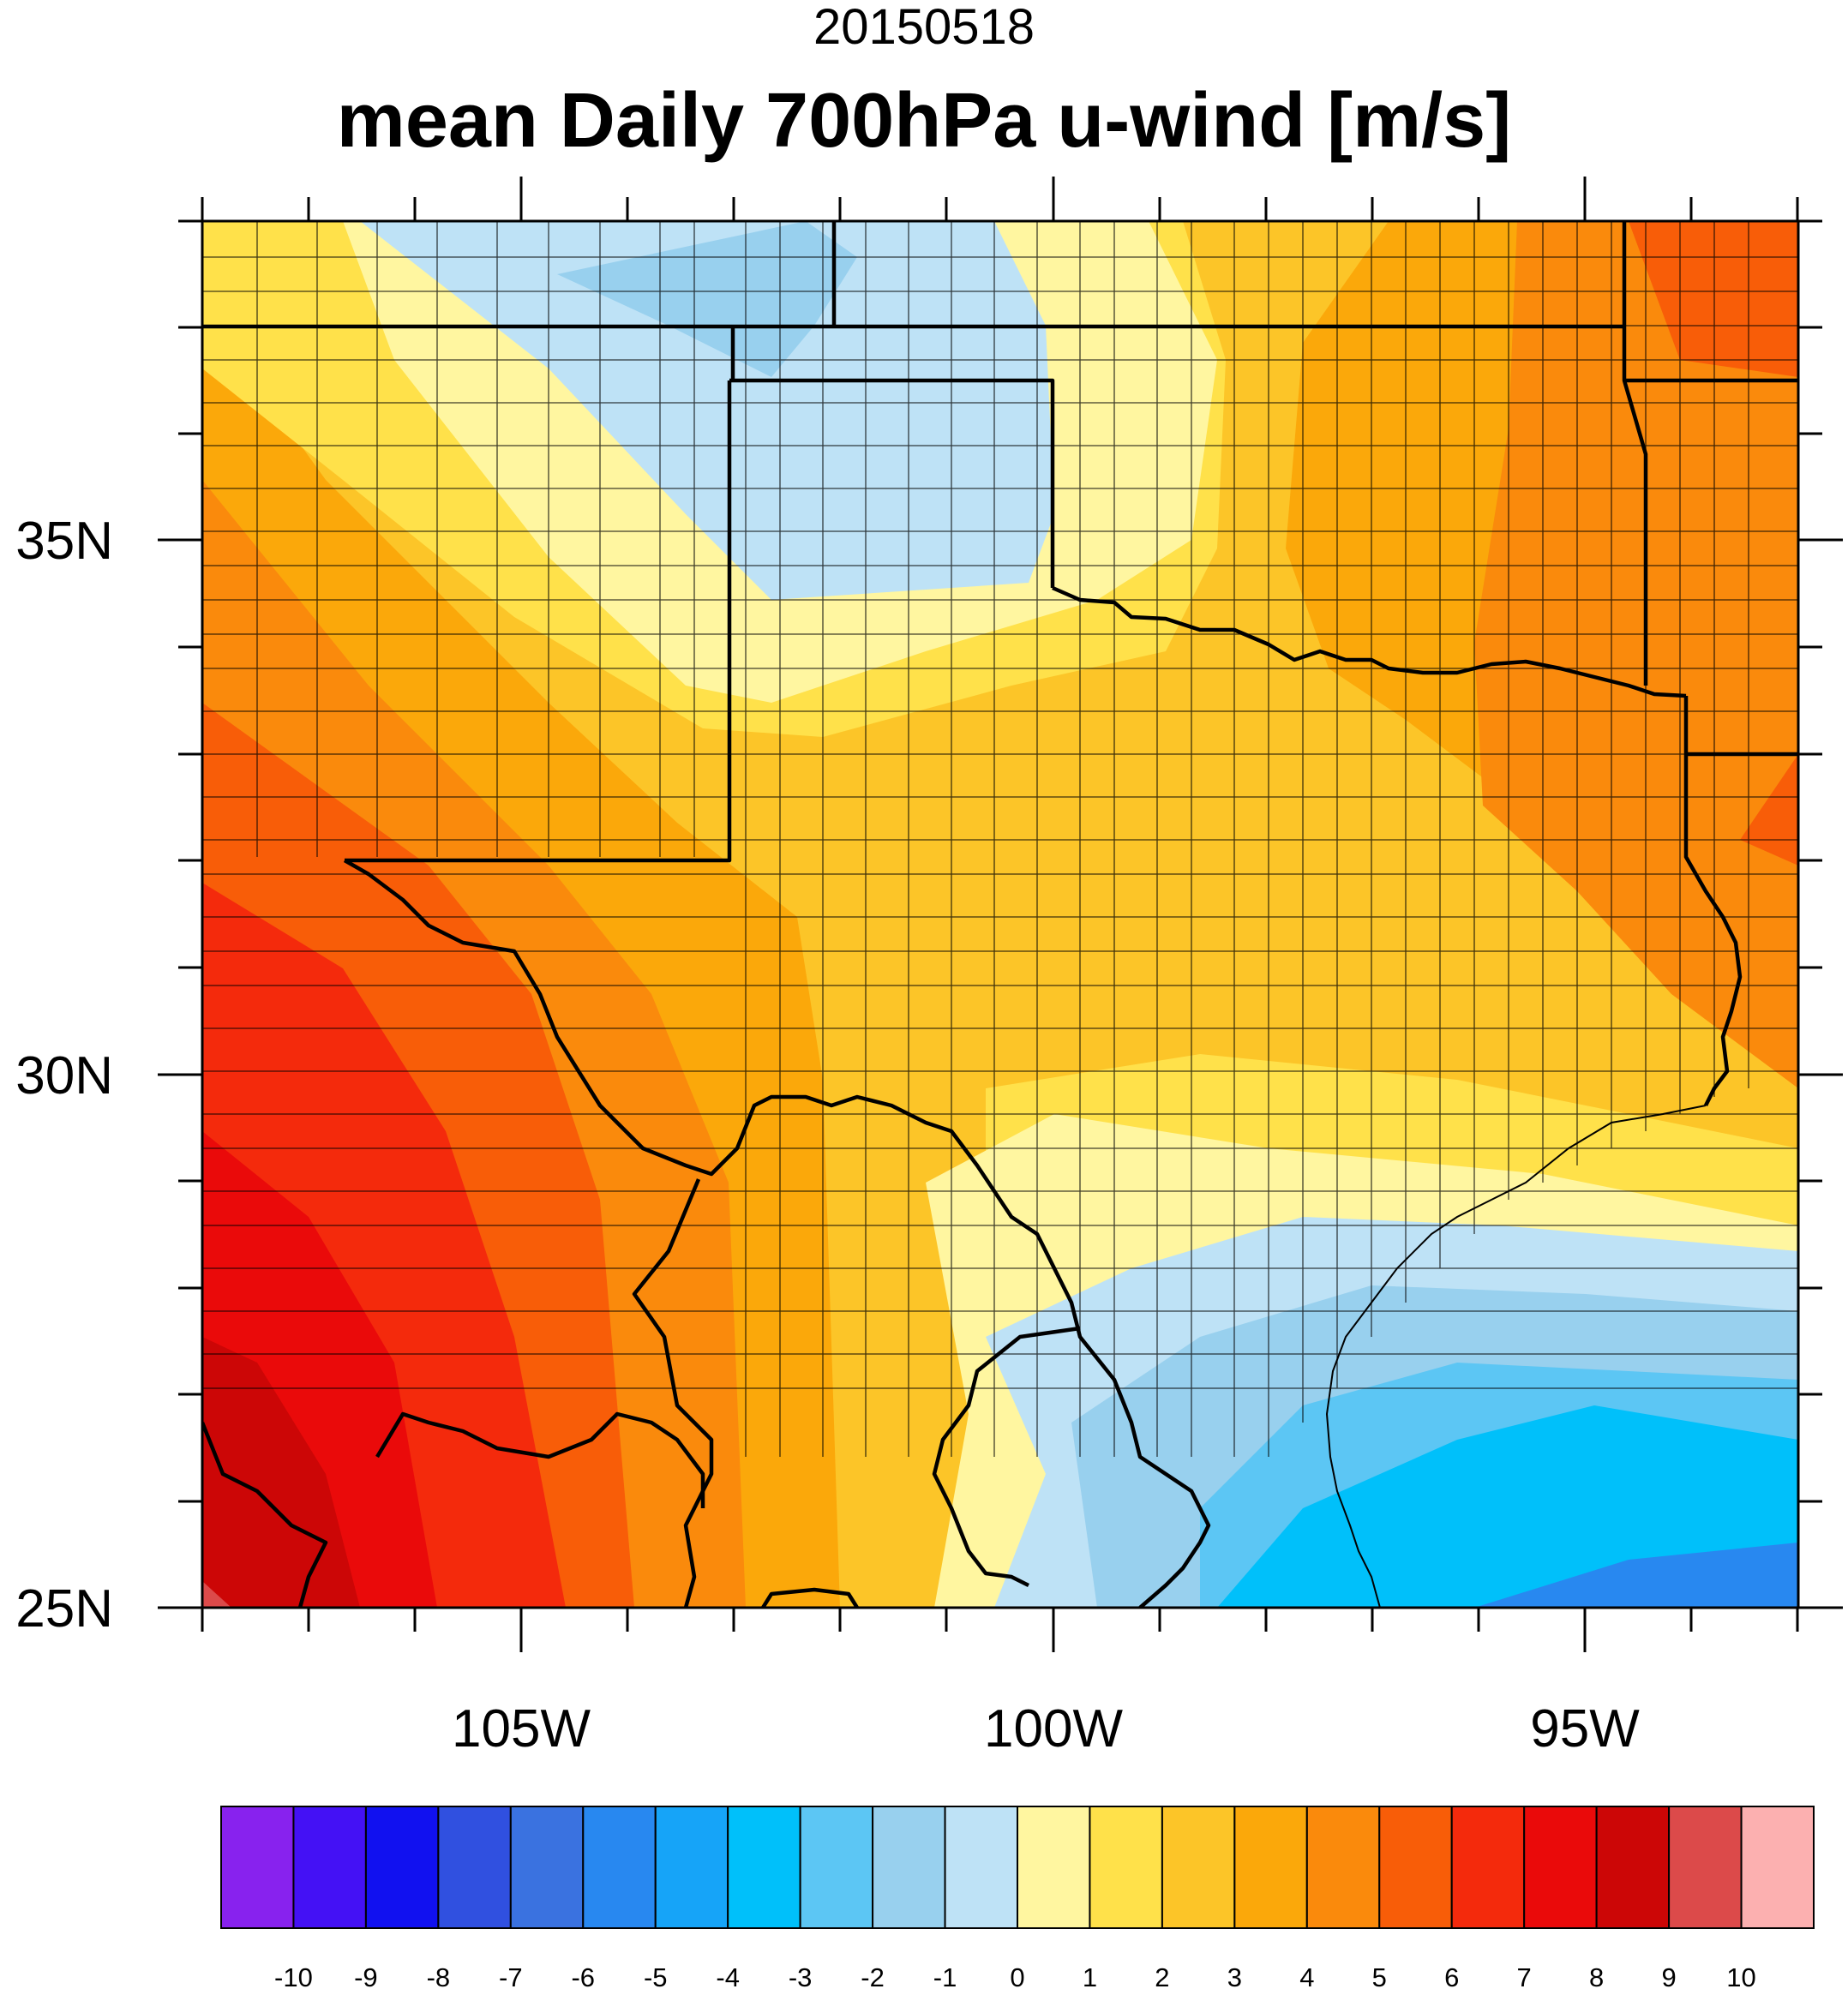 This screenshot has height=1995, width=1848. What do you see at coordinates (924, 27) in the screenshot?
I see `date-label: 20150518` at bounding box center [924, 27].